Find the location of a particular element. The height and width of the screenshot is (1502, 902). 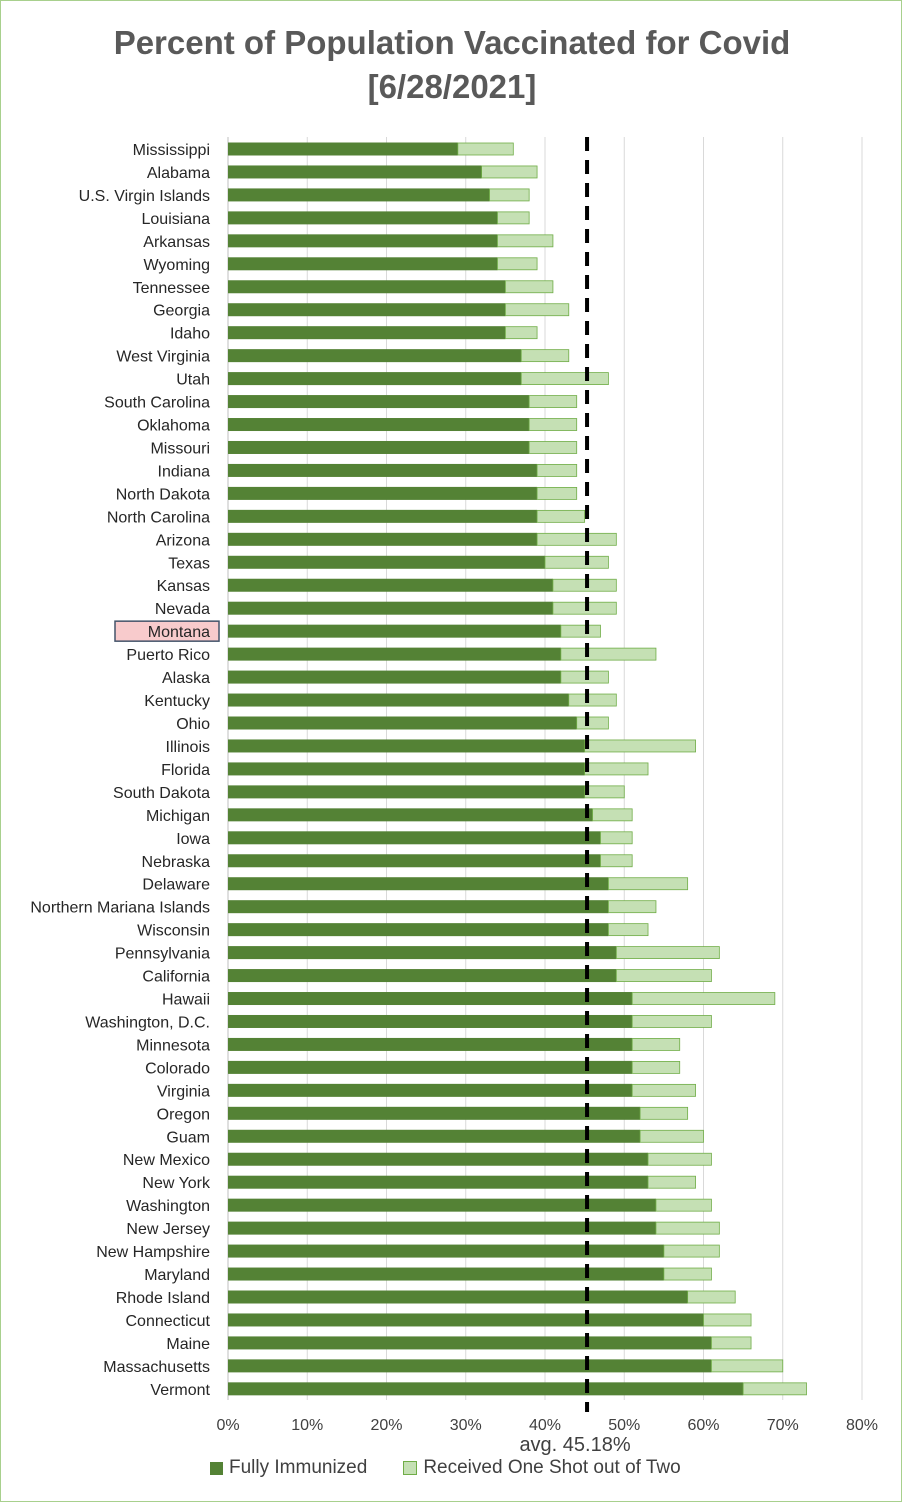

category-label: South Dakota is located at coordinates (161, 793).